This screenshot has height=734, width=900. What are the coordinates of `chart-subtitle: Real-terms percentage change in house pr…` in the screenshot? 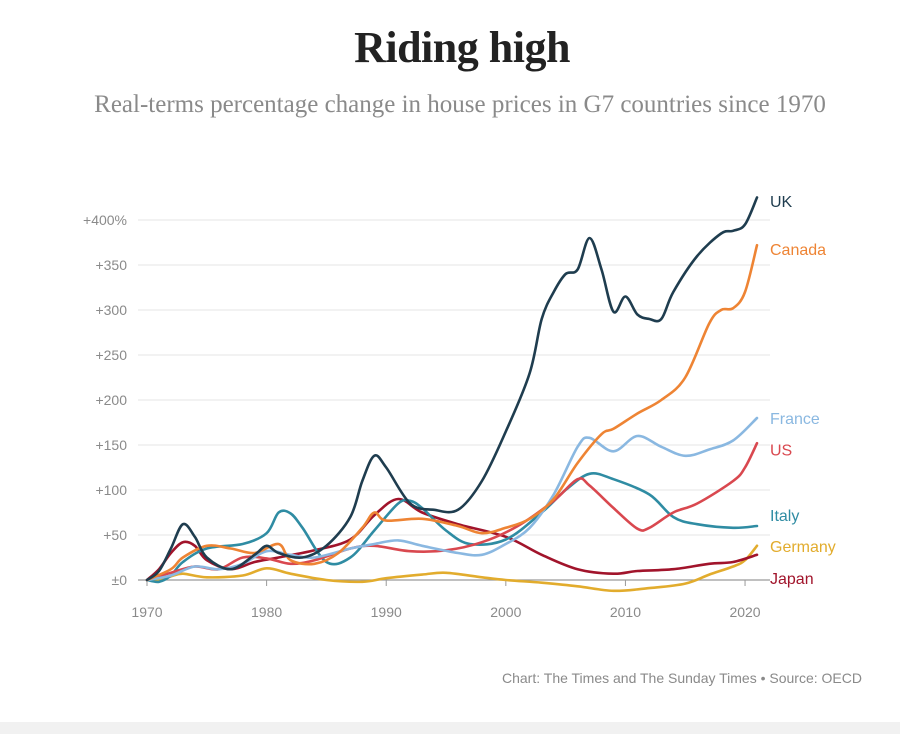 It's located at (460, 104).